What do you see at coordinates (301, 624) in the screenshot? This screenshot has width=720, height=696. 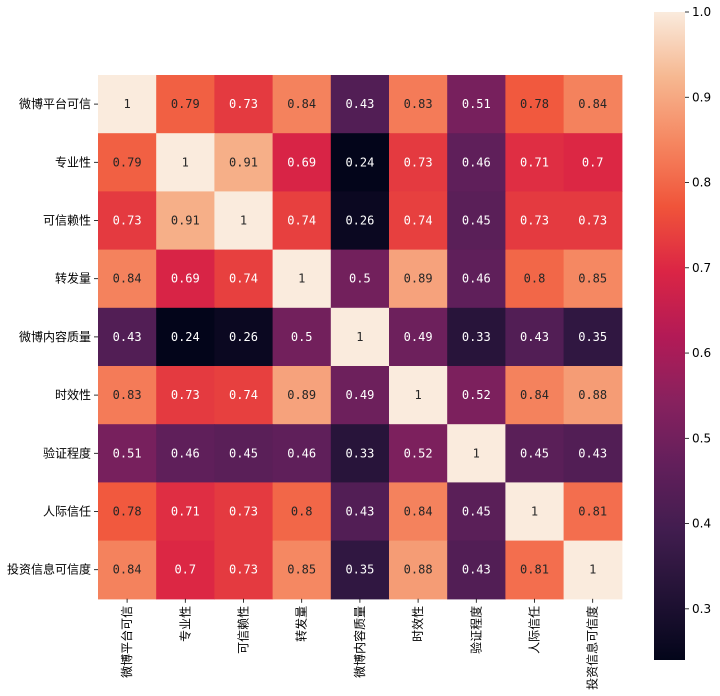 I see `x-tick-label: 转发量` at bounding box center [301, 624].